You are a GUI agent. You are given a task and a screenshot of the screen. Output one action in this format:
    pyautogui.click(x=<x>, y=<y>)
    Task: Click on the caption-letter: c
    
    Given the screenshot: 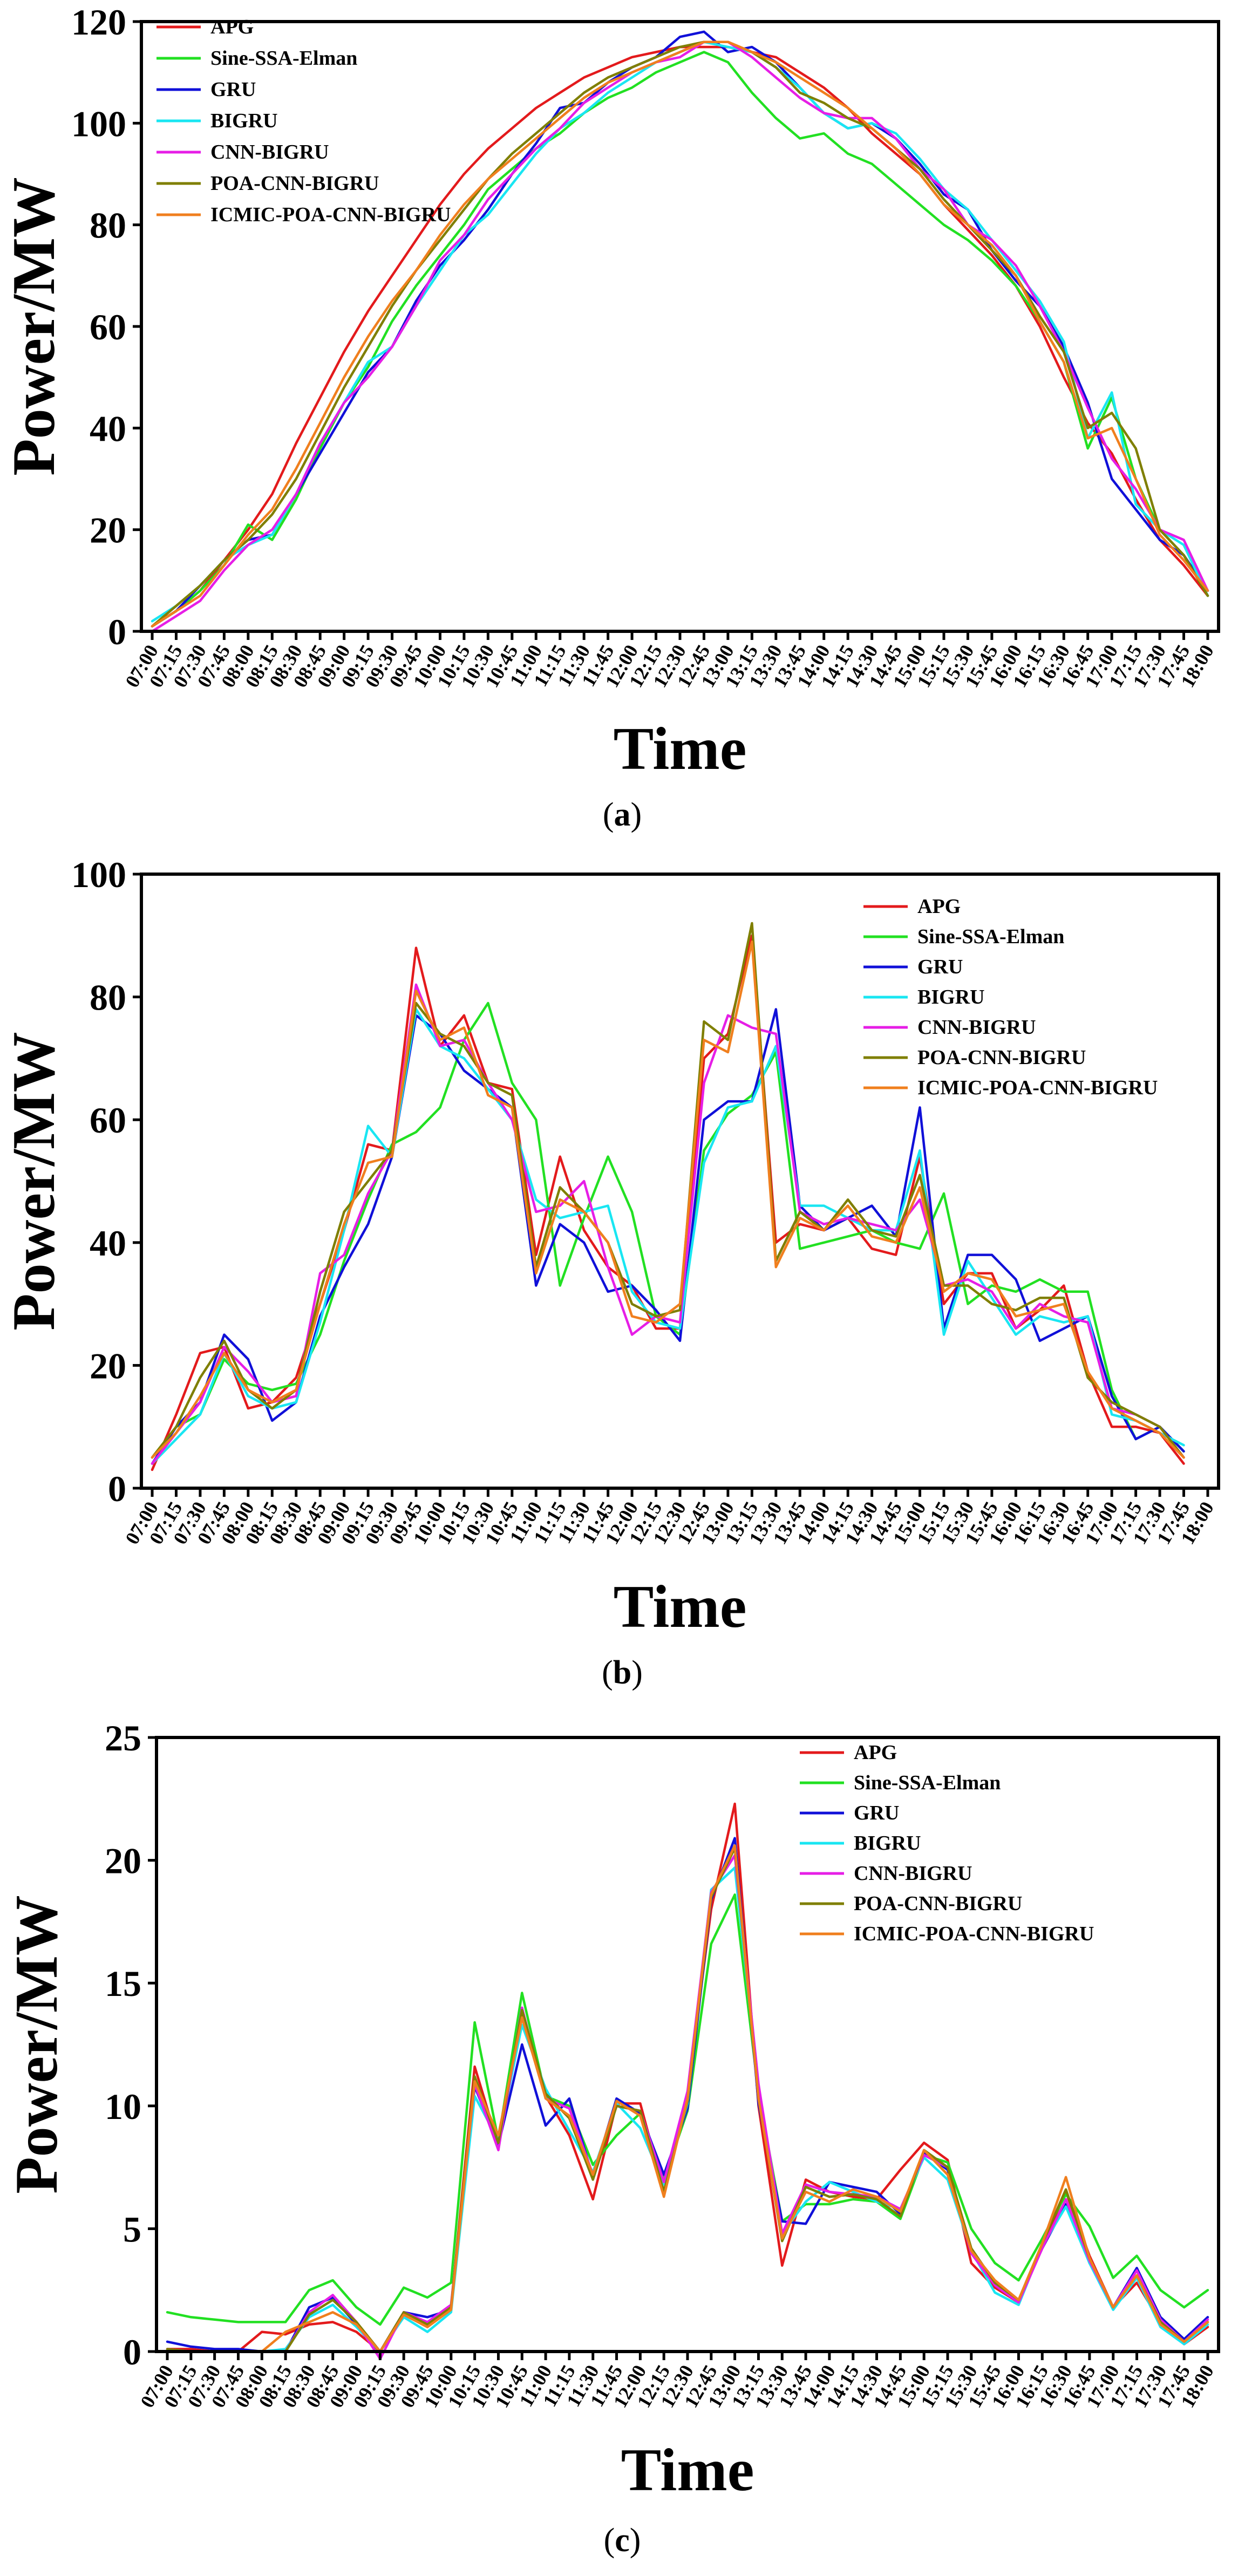 What is the action you would take?
    pyautogui.click(x=622, y=2540)
    